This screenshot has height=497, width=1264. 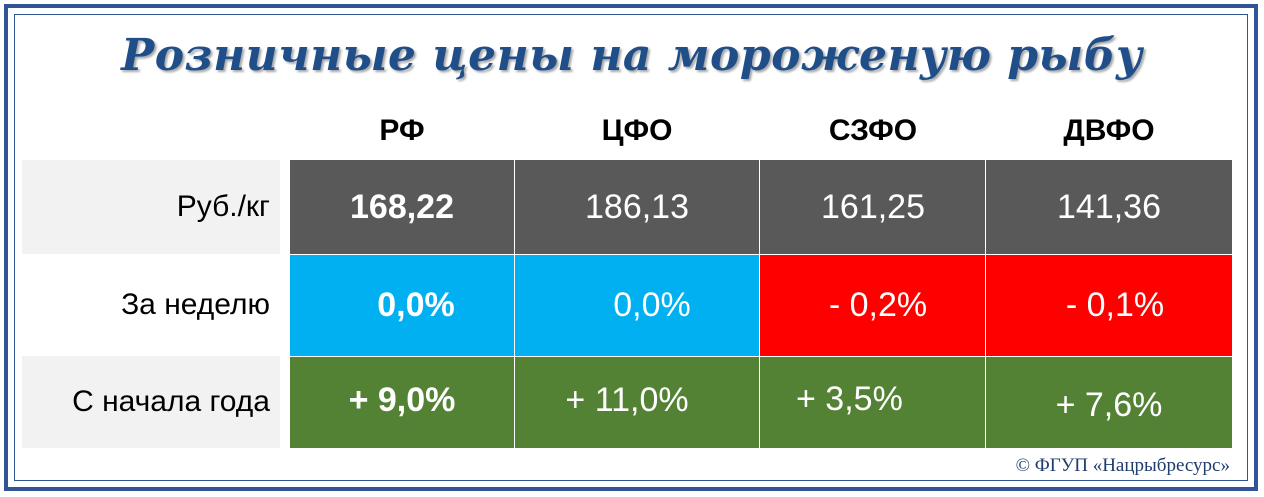 What do you see at coordinates (151, 207) in the screenshot?
I see `row-label-price: Руб./кг` at bounding box center [151, 207].